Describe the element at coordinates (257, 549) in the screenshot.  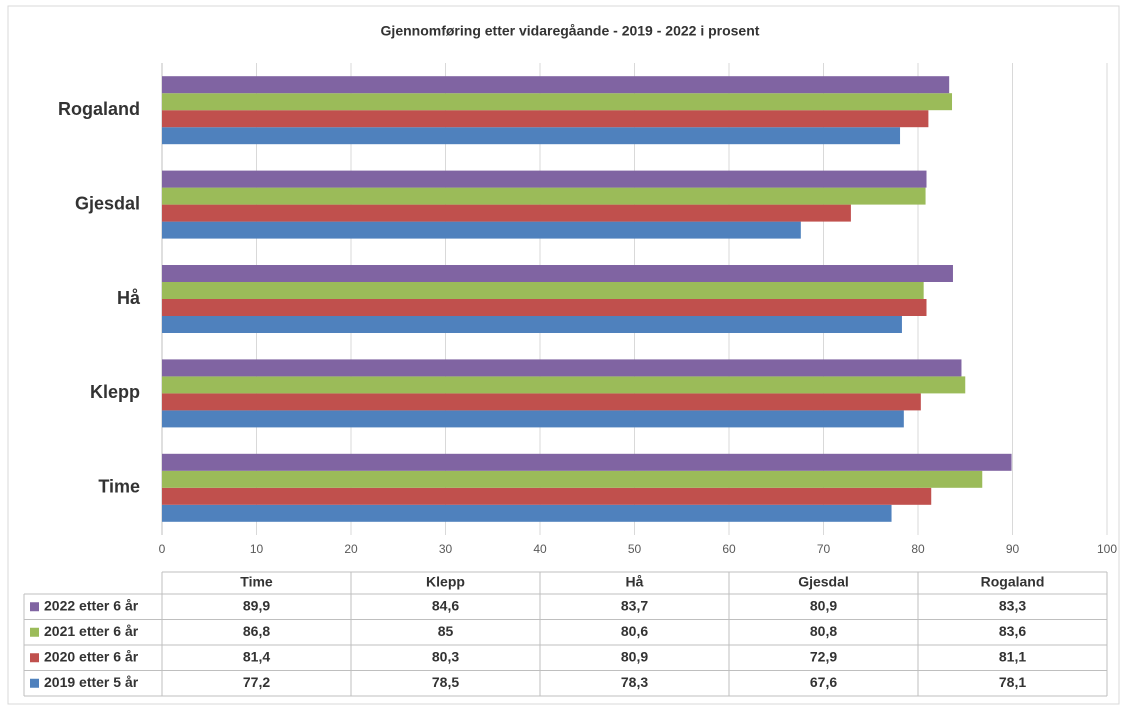
I see `x-tick-label: 10` at that location.